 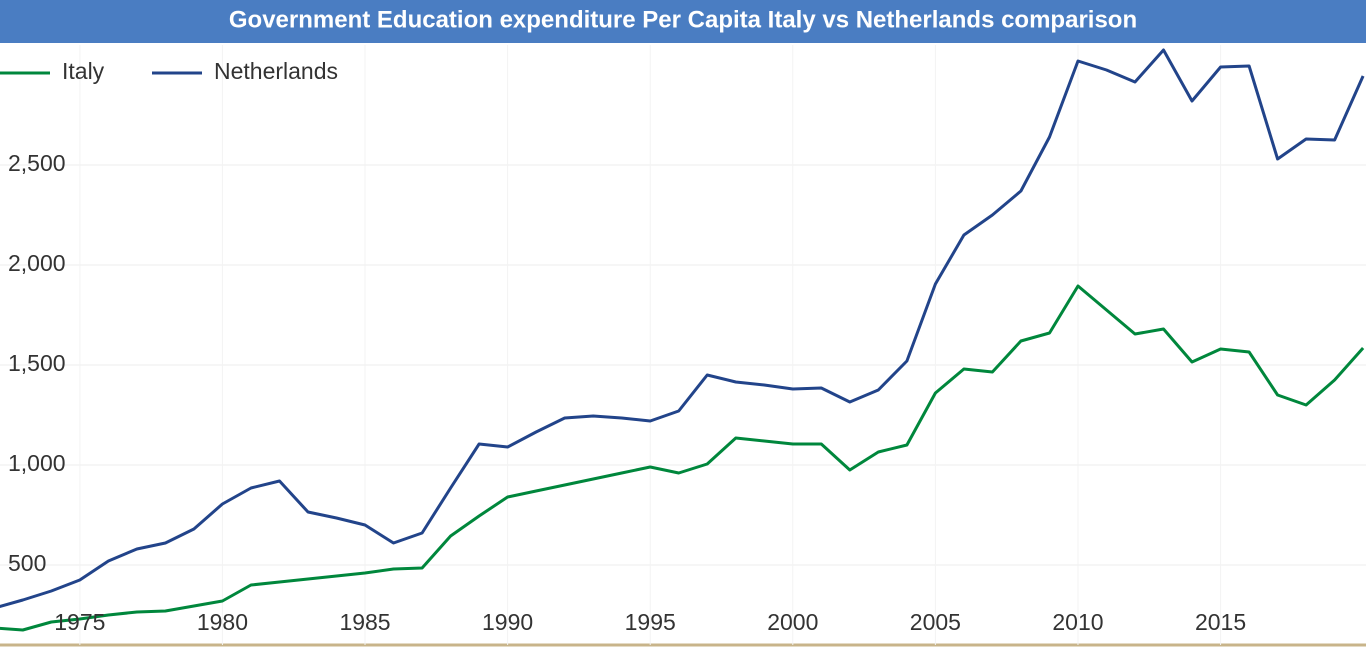 What do you see at coordinates (37, 163) in the screenshot?
I see `y-tick-label: 2,500` at bounding box center [37, 163].